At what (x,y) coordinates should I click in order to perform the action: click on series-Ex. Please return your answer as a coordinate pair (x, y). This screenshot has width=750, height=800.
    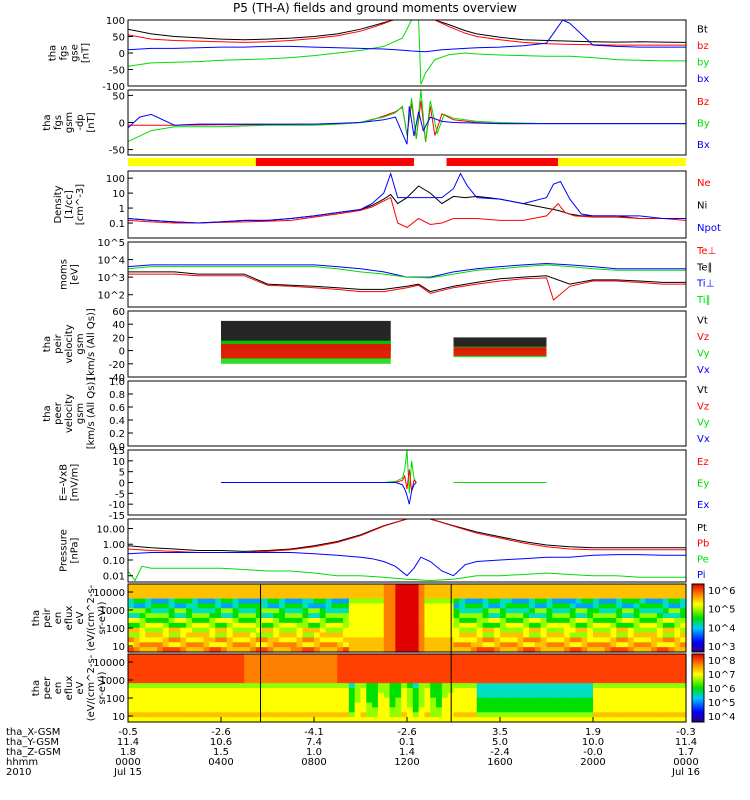
    Looking at the image, I should click on (319, 493).